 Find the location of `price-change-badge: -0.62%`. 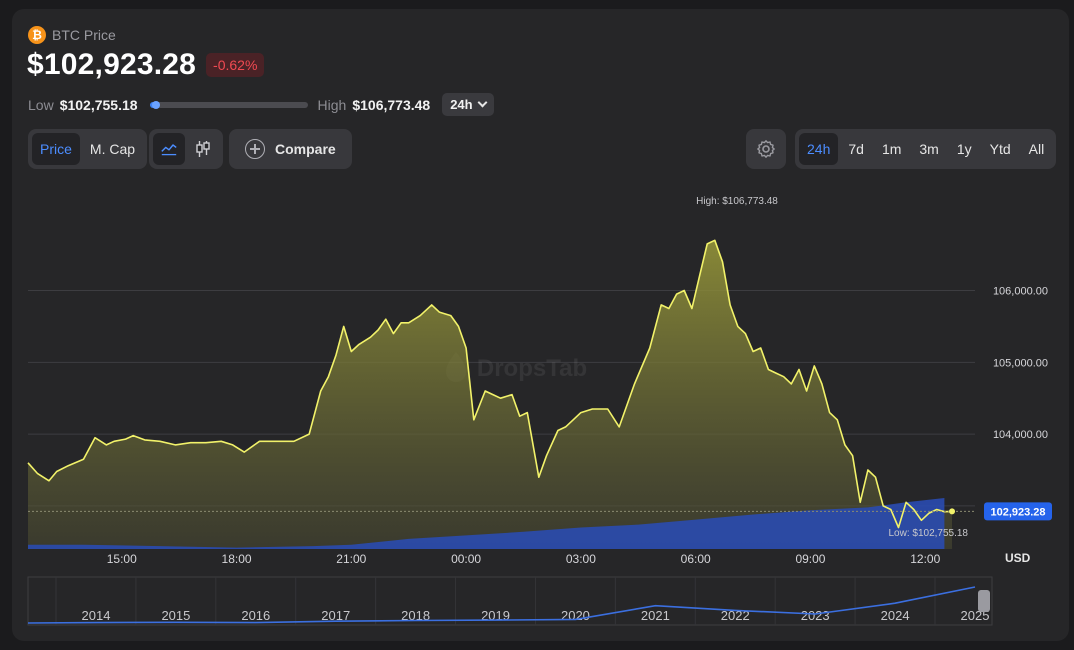

price-change-badge: -0.62% is located at coordinates (235, 65).